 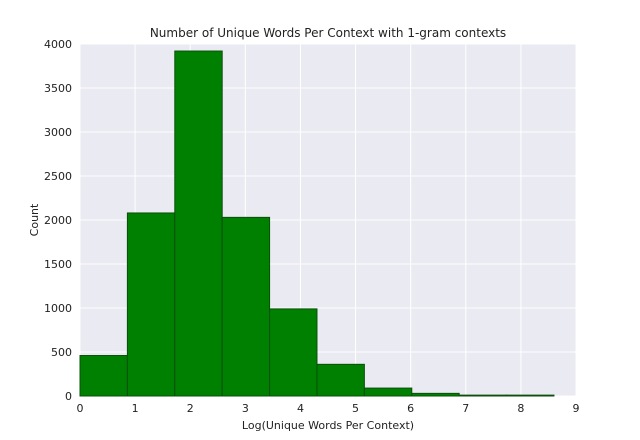 What do you see at coordinates (58, 88) in the screenshot?
I see `y-tick-label: 3500` at bounding box center [58, 88].